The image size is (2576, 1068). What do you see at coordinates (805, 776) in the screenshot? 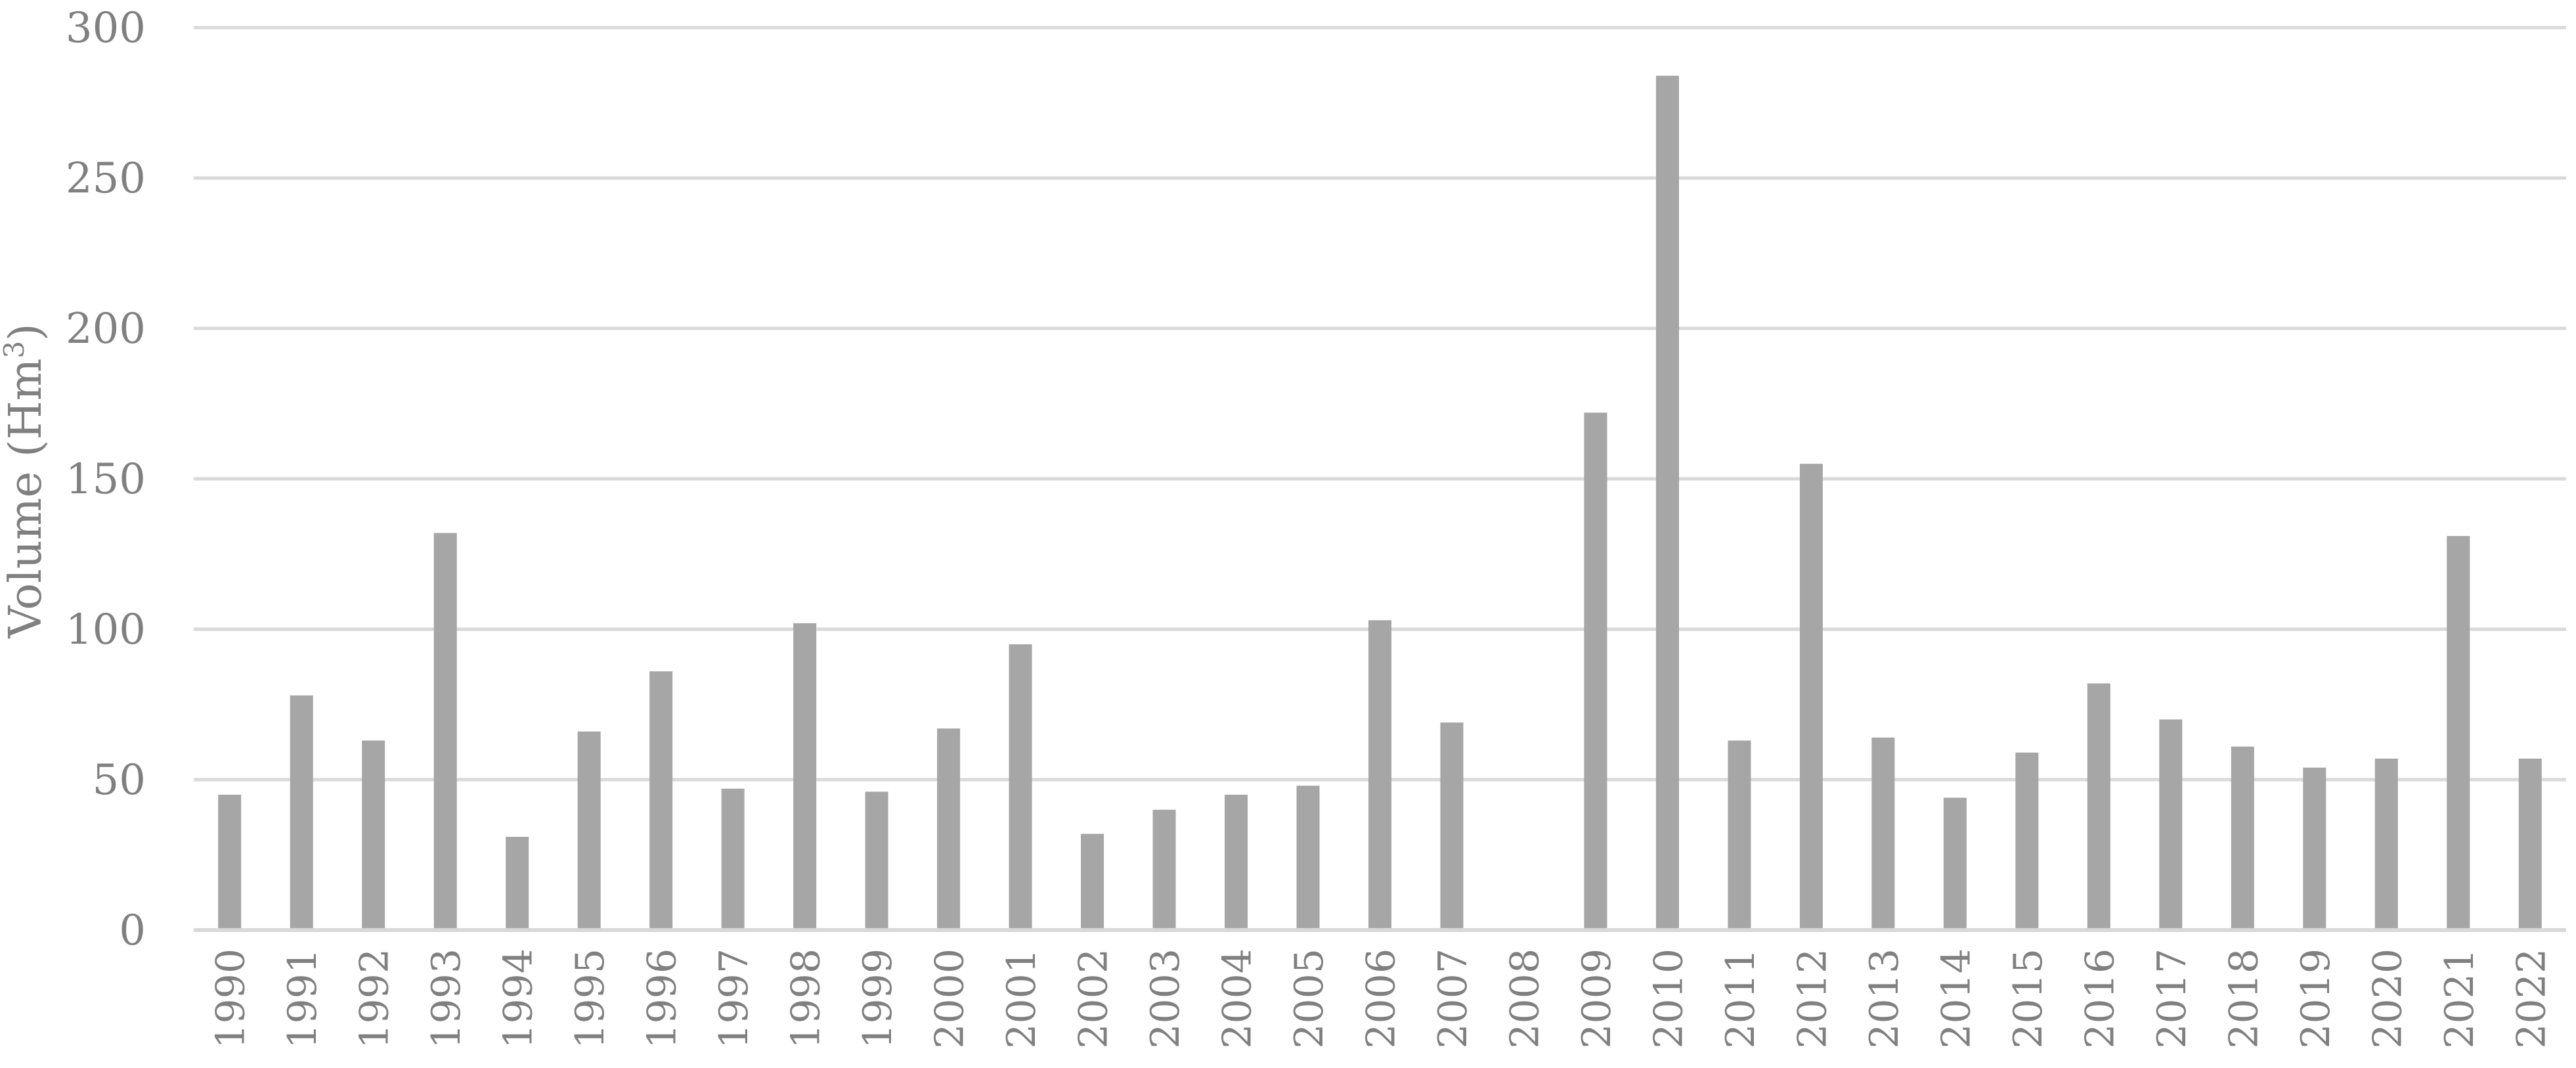
I see `bar-1998` at bounding box center [805, 776].